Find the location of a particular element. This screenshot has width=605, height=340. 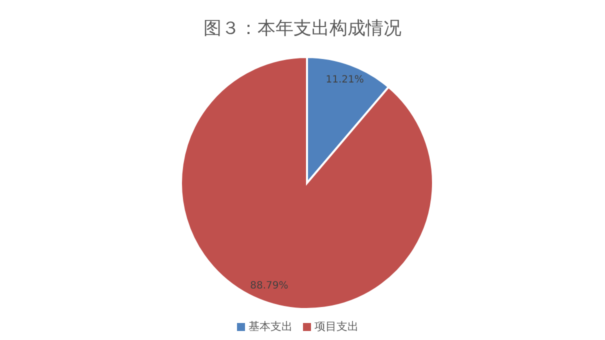

data-label: 88.79% is located at coordinates (269, 286).